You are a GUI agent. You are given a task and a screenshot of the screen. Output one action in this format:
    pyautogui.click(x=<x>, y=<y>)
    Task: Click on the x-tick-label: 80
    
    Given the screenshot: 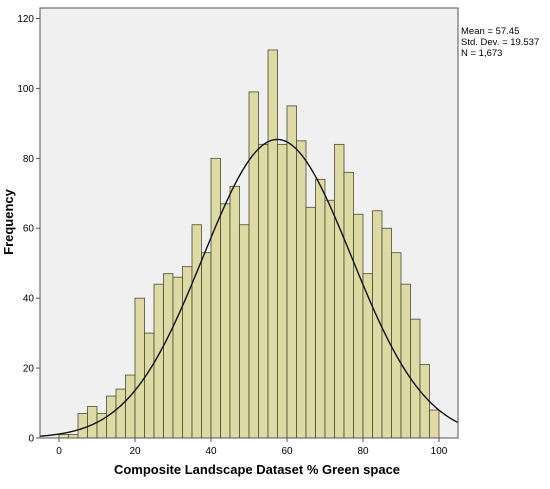 What is the action you would take?
    pyautogui.click(x=363, y=451)
    